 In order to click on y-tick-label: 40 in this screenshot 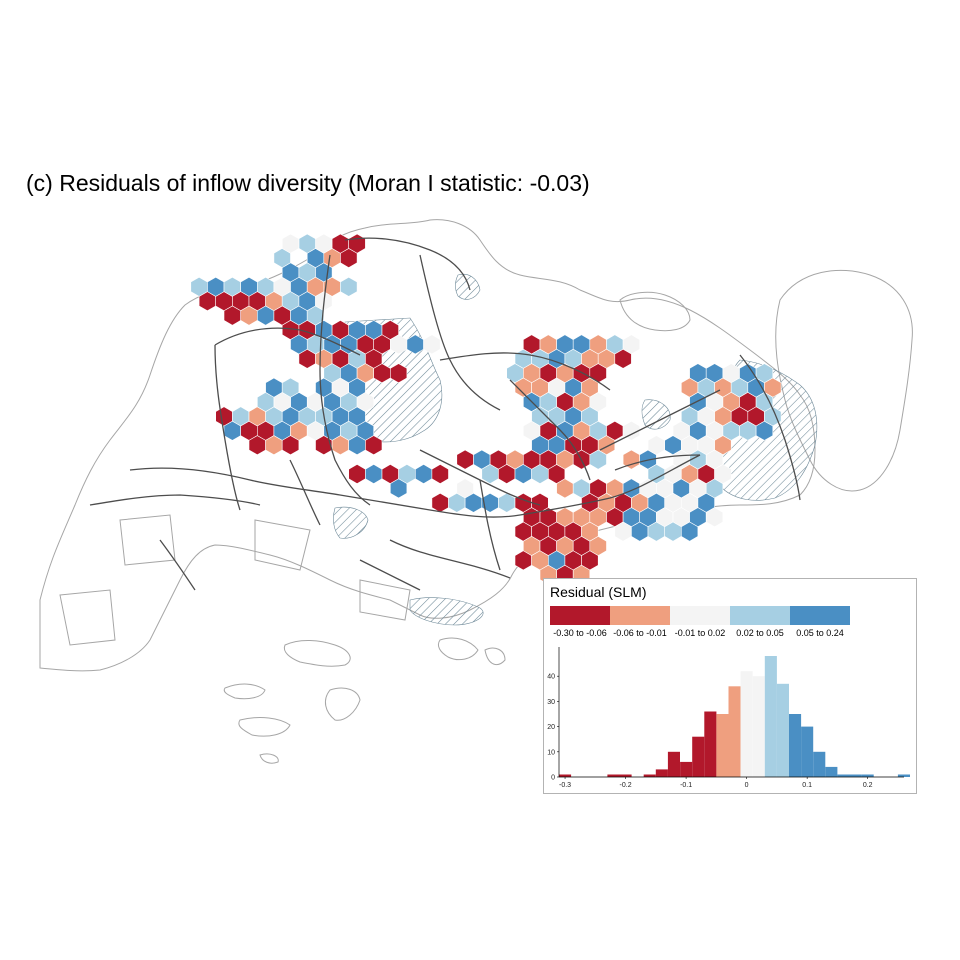, I will do `click(551, 677)`.